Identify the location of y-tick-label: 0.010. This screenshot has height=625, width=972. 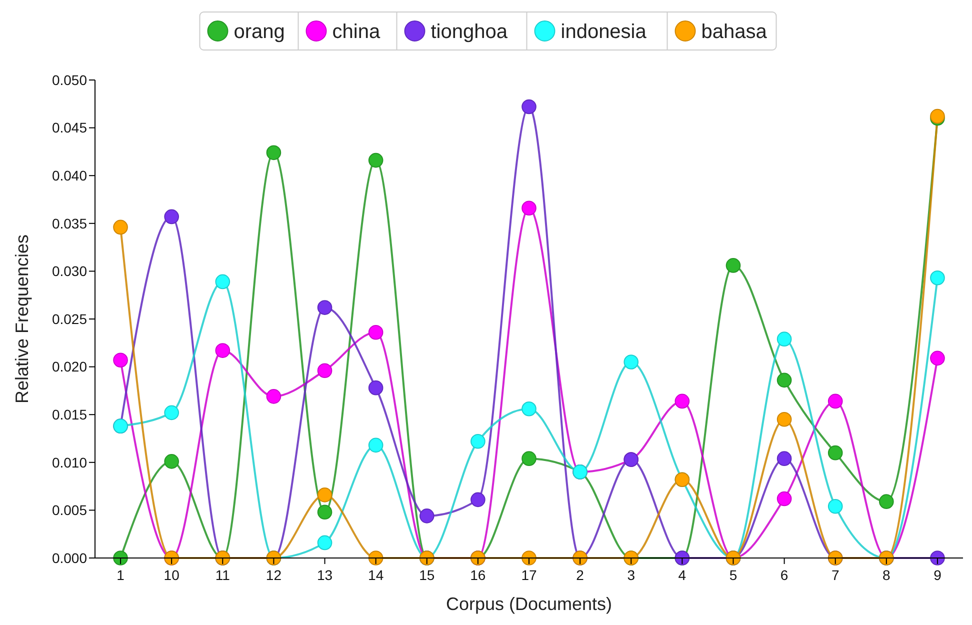
(70, 462).